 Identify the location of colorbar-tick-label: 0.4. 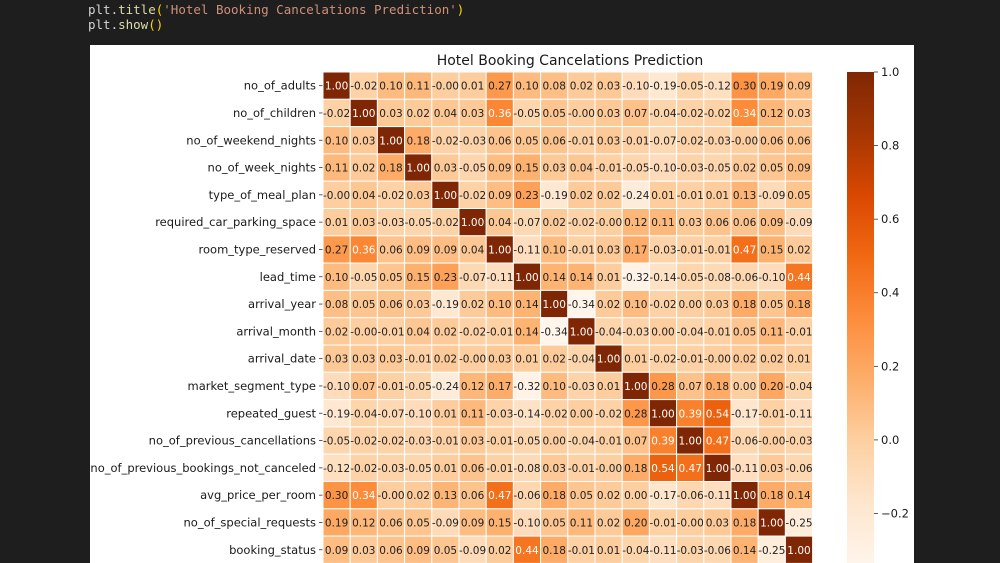
(890, 293).